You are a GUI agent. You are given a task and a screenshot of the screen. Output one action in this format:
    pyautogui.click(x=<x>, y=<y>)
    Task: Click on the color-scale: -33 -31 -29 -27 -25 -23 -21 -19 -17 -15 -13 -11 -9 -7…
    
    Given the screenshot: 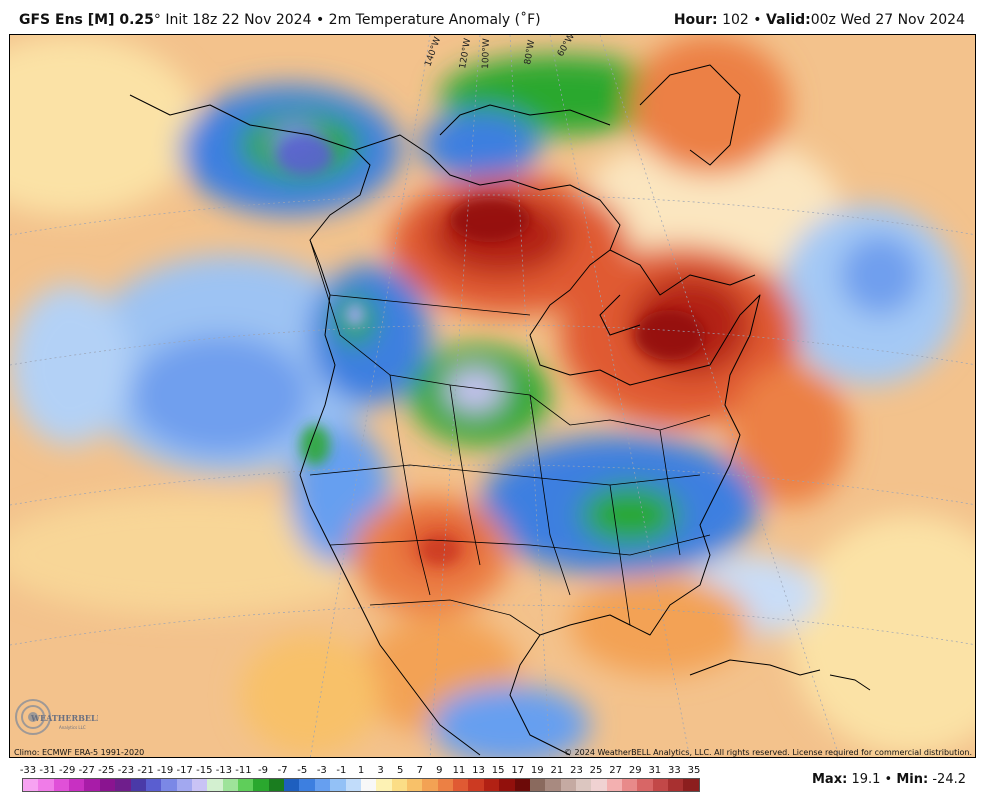 What is the action you would take?
    pyautogui.click(x=359, y=779)
    